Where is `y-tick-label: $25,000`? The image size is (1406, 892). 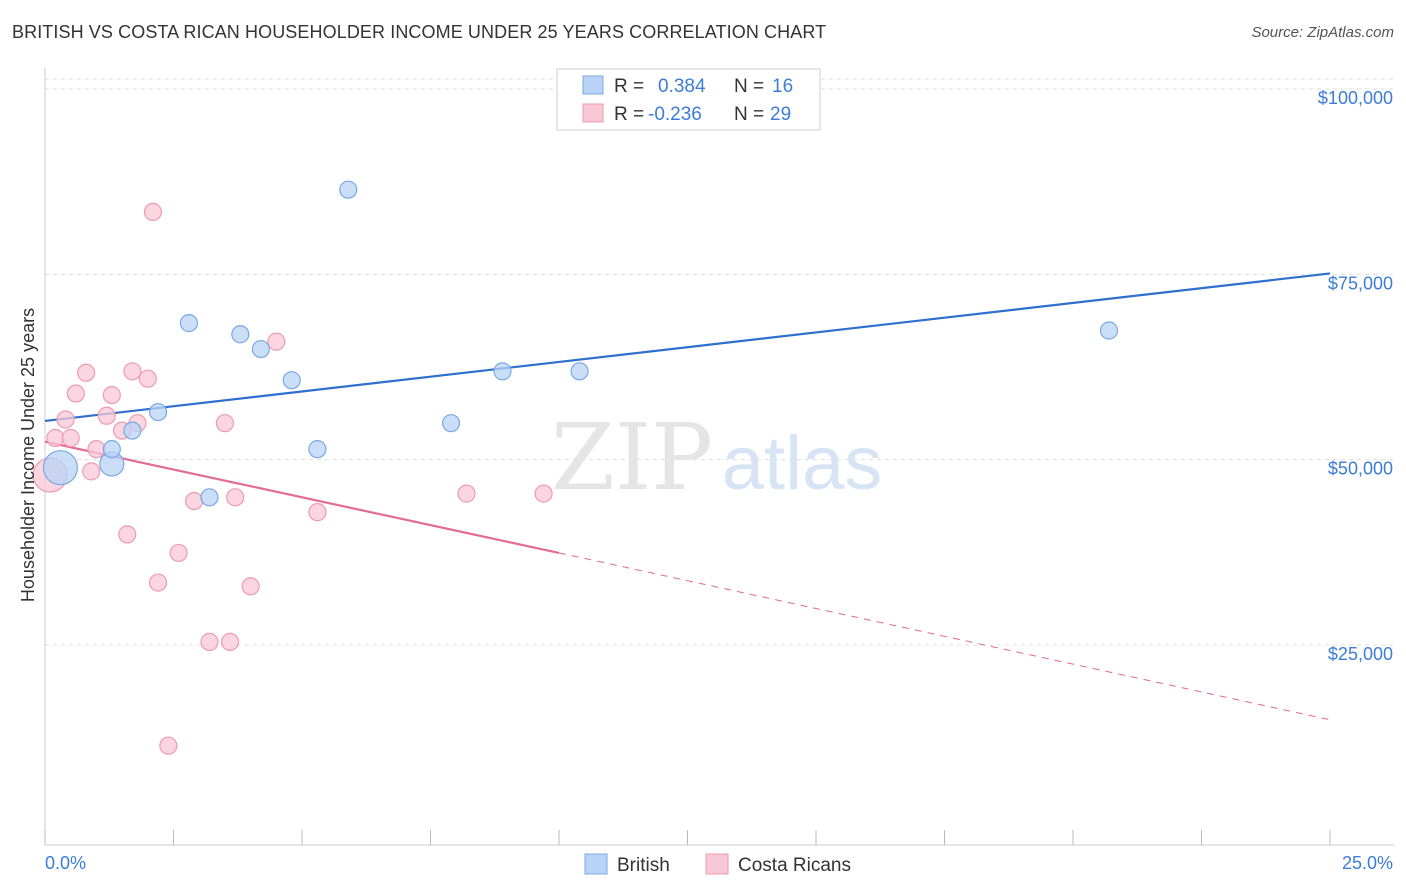
y-tick-label: $25,000 is located at coordinates (1360, 654).